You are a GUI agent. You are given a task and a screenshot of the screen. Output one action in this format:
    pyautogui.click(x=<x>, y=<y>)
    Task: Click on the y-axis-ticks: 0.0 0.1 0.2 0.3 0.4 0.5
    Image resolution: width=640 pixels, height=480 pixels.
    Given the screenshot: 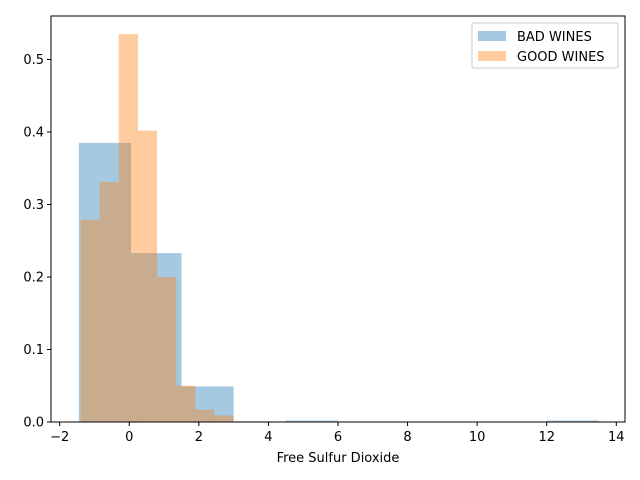 What is the action you would take?
    pyautogui.click(x=37, y=242)
    